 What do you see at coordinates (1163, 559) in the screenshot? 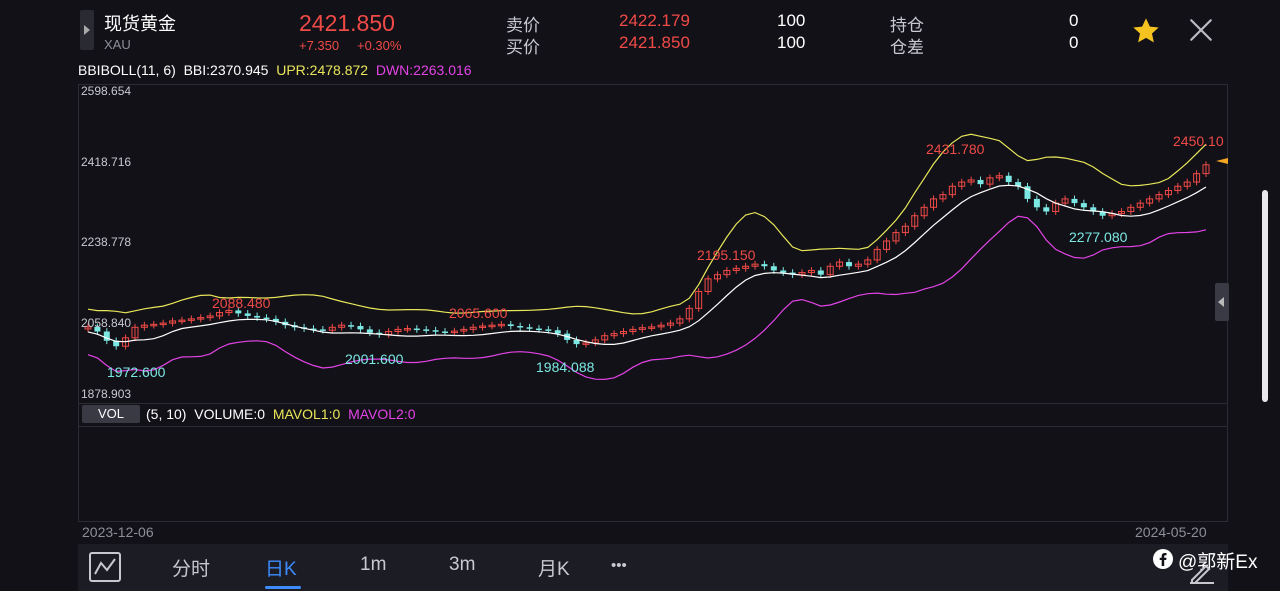
I see `facebook-icon` at bounding box center [1163, 559].